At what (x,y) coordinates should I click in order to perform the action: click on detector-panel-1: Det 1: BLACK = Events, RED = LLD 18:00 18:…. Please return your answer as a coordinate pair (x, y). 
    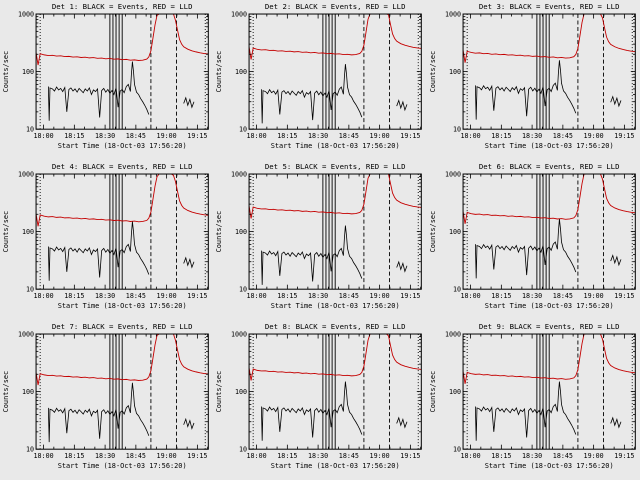
    Looking at the image, I should click on (106, 80).